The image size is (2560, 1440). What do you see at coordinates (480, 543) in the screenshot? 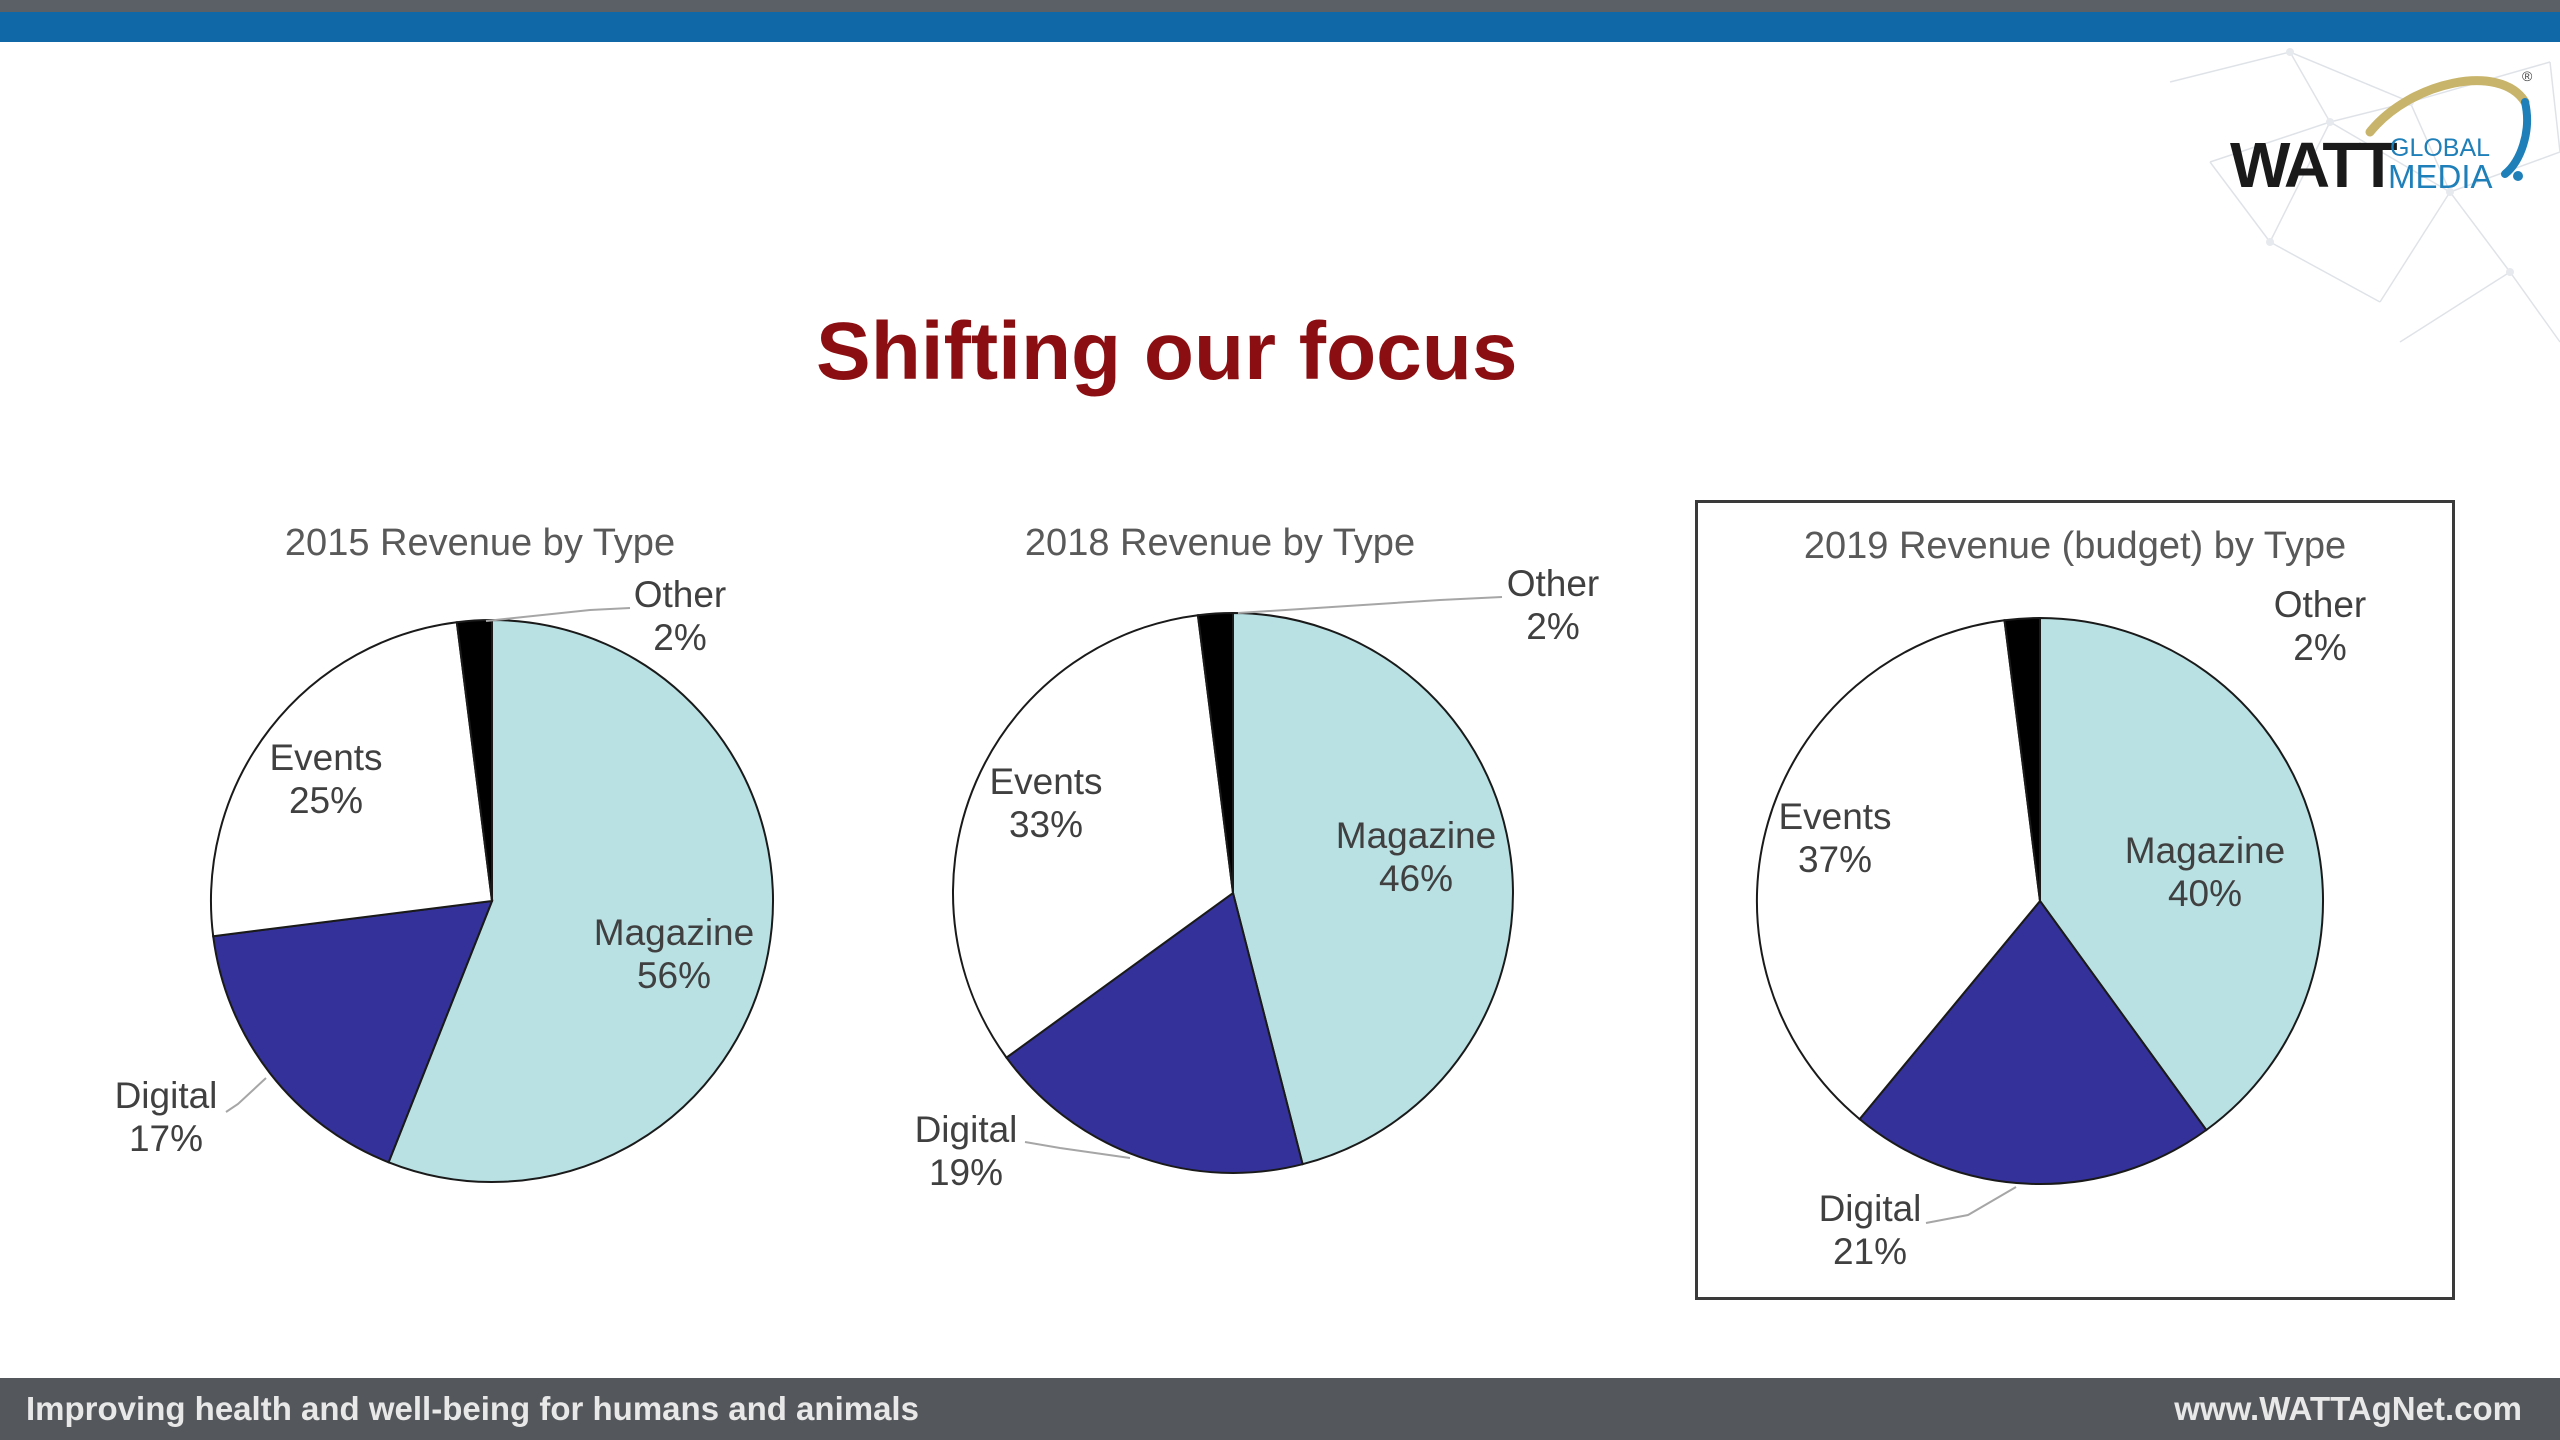
I see `chart-title: 2015 Revenue by Type` at bounding box center [480, 543].